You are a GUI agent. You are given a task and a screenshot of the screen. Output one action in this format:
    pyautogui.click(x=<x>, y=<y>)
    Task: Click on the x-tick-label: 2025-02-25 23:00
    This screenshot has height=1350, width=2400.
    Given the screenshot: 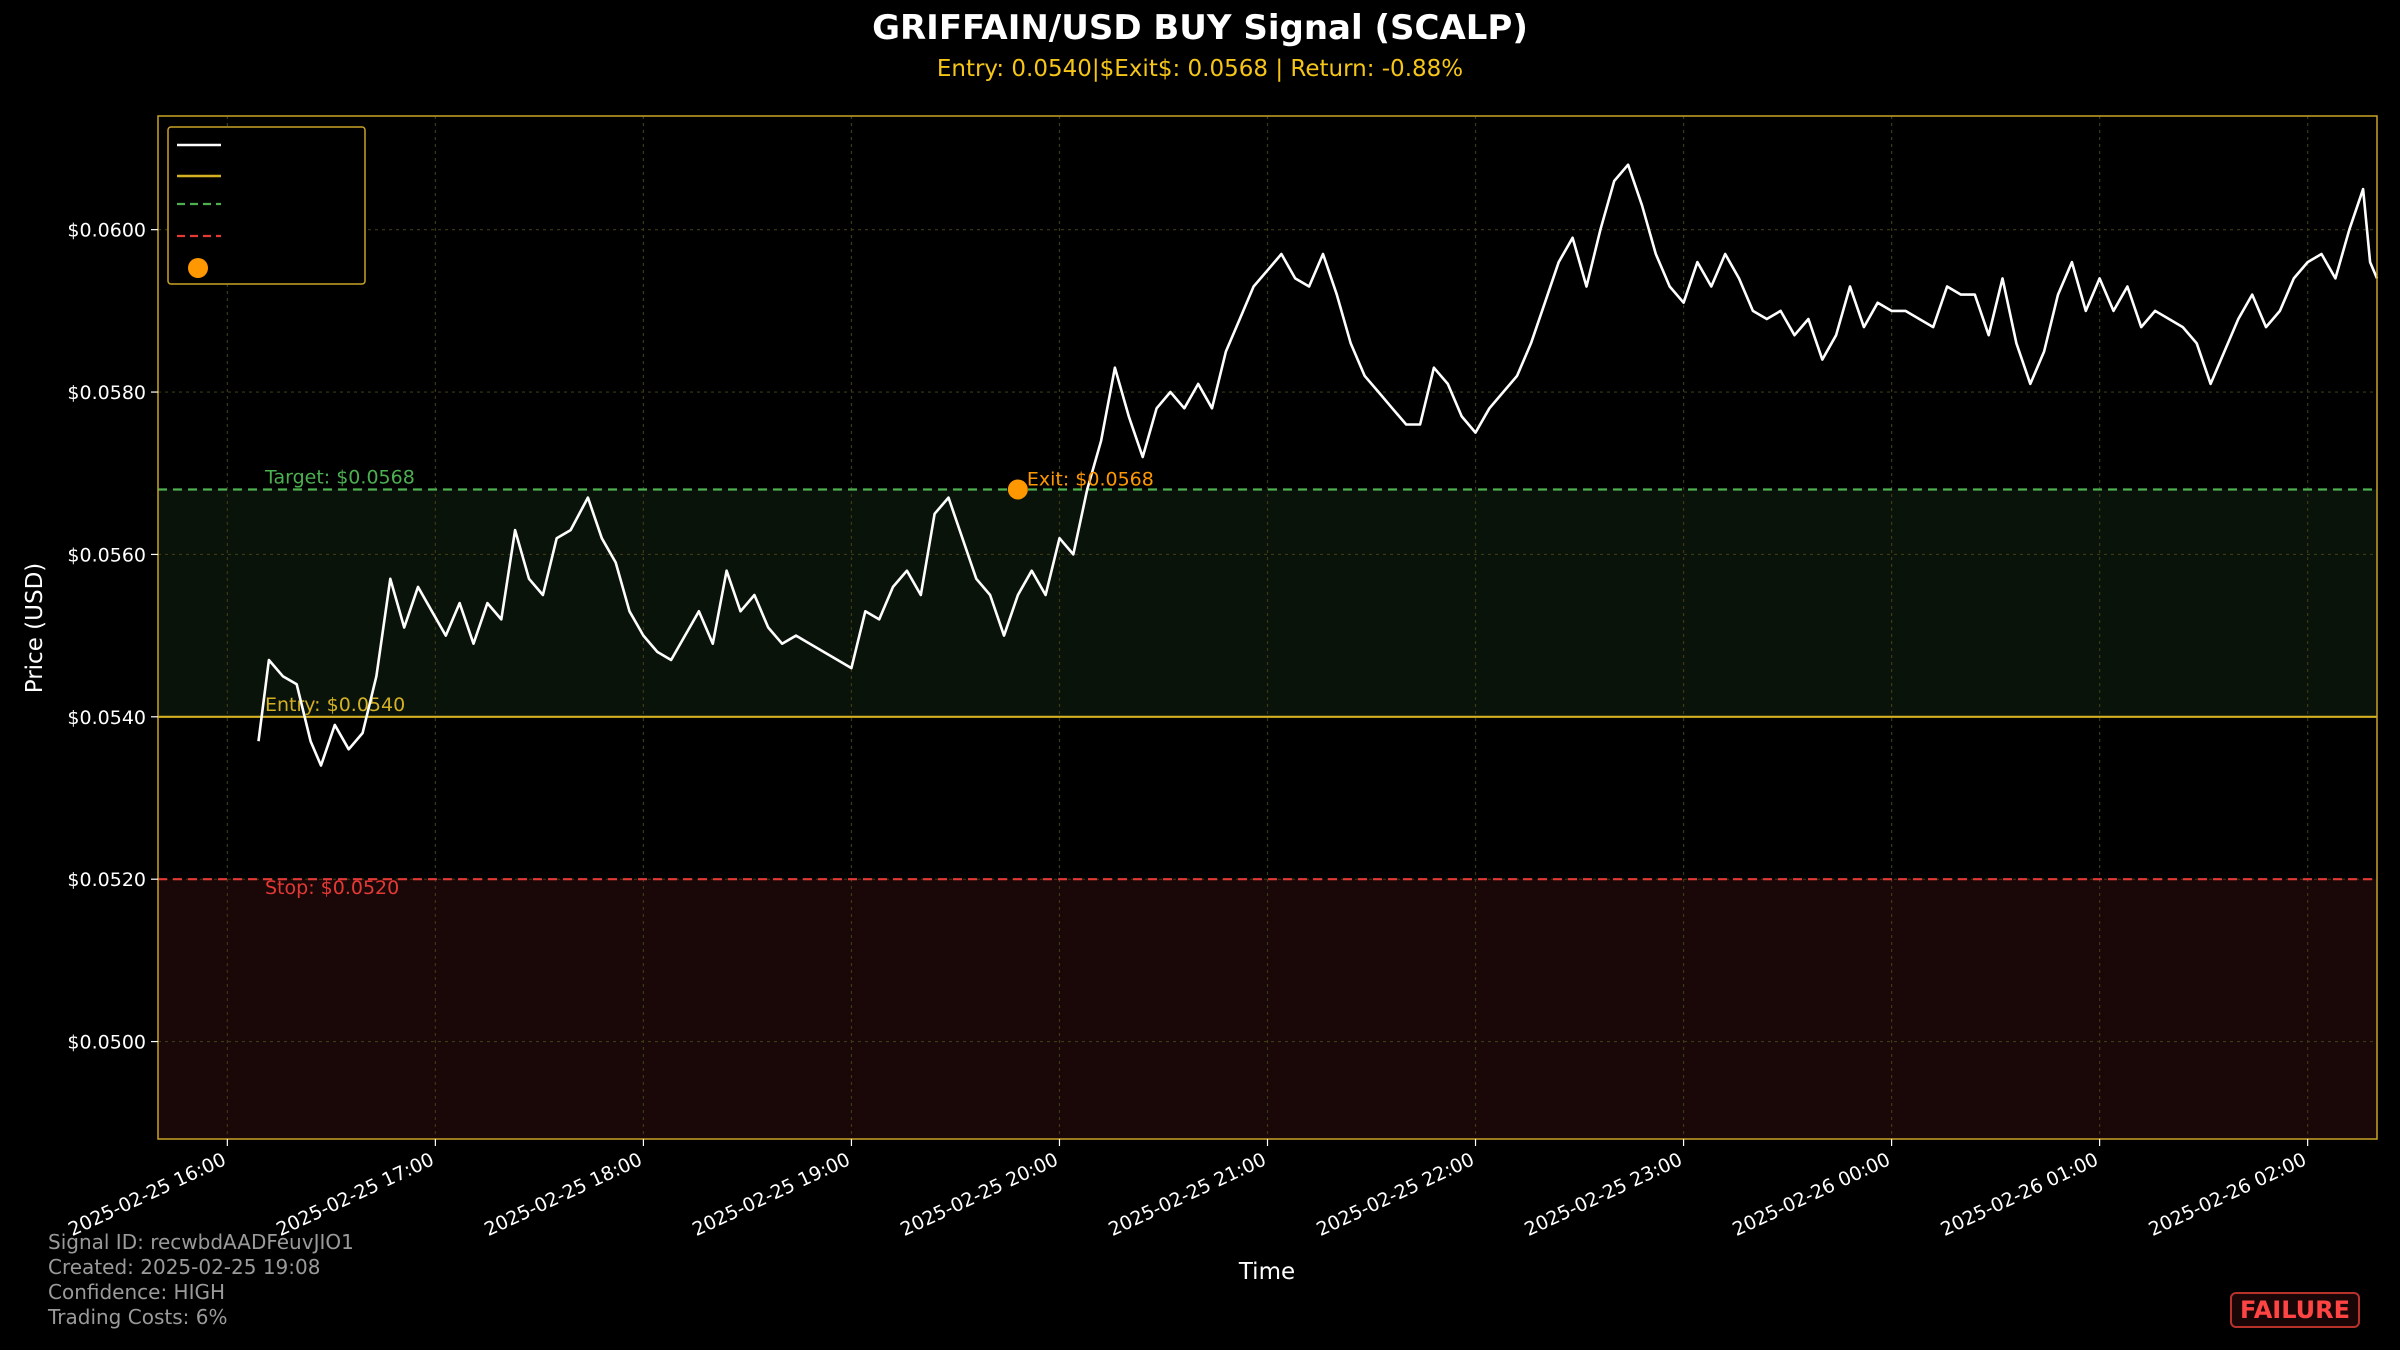 What is the action you would take?
    pyautogui.click(x=1603, y=1195)
    